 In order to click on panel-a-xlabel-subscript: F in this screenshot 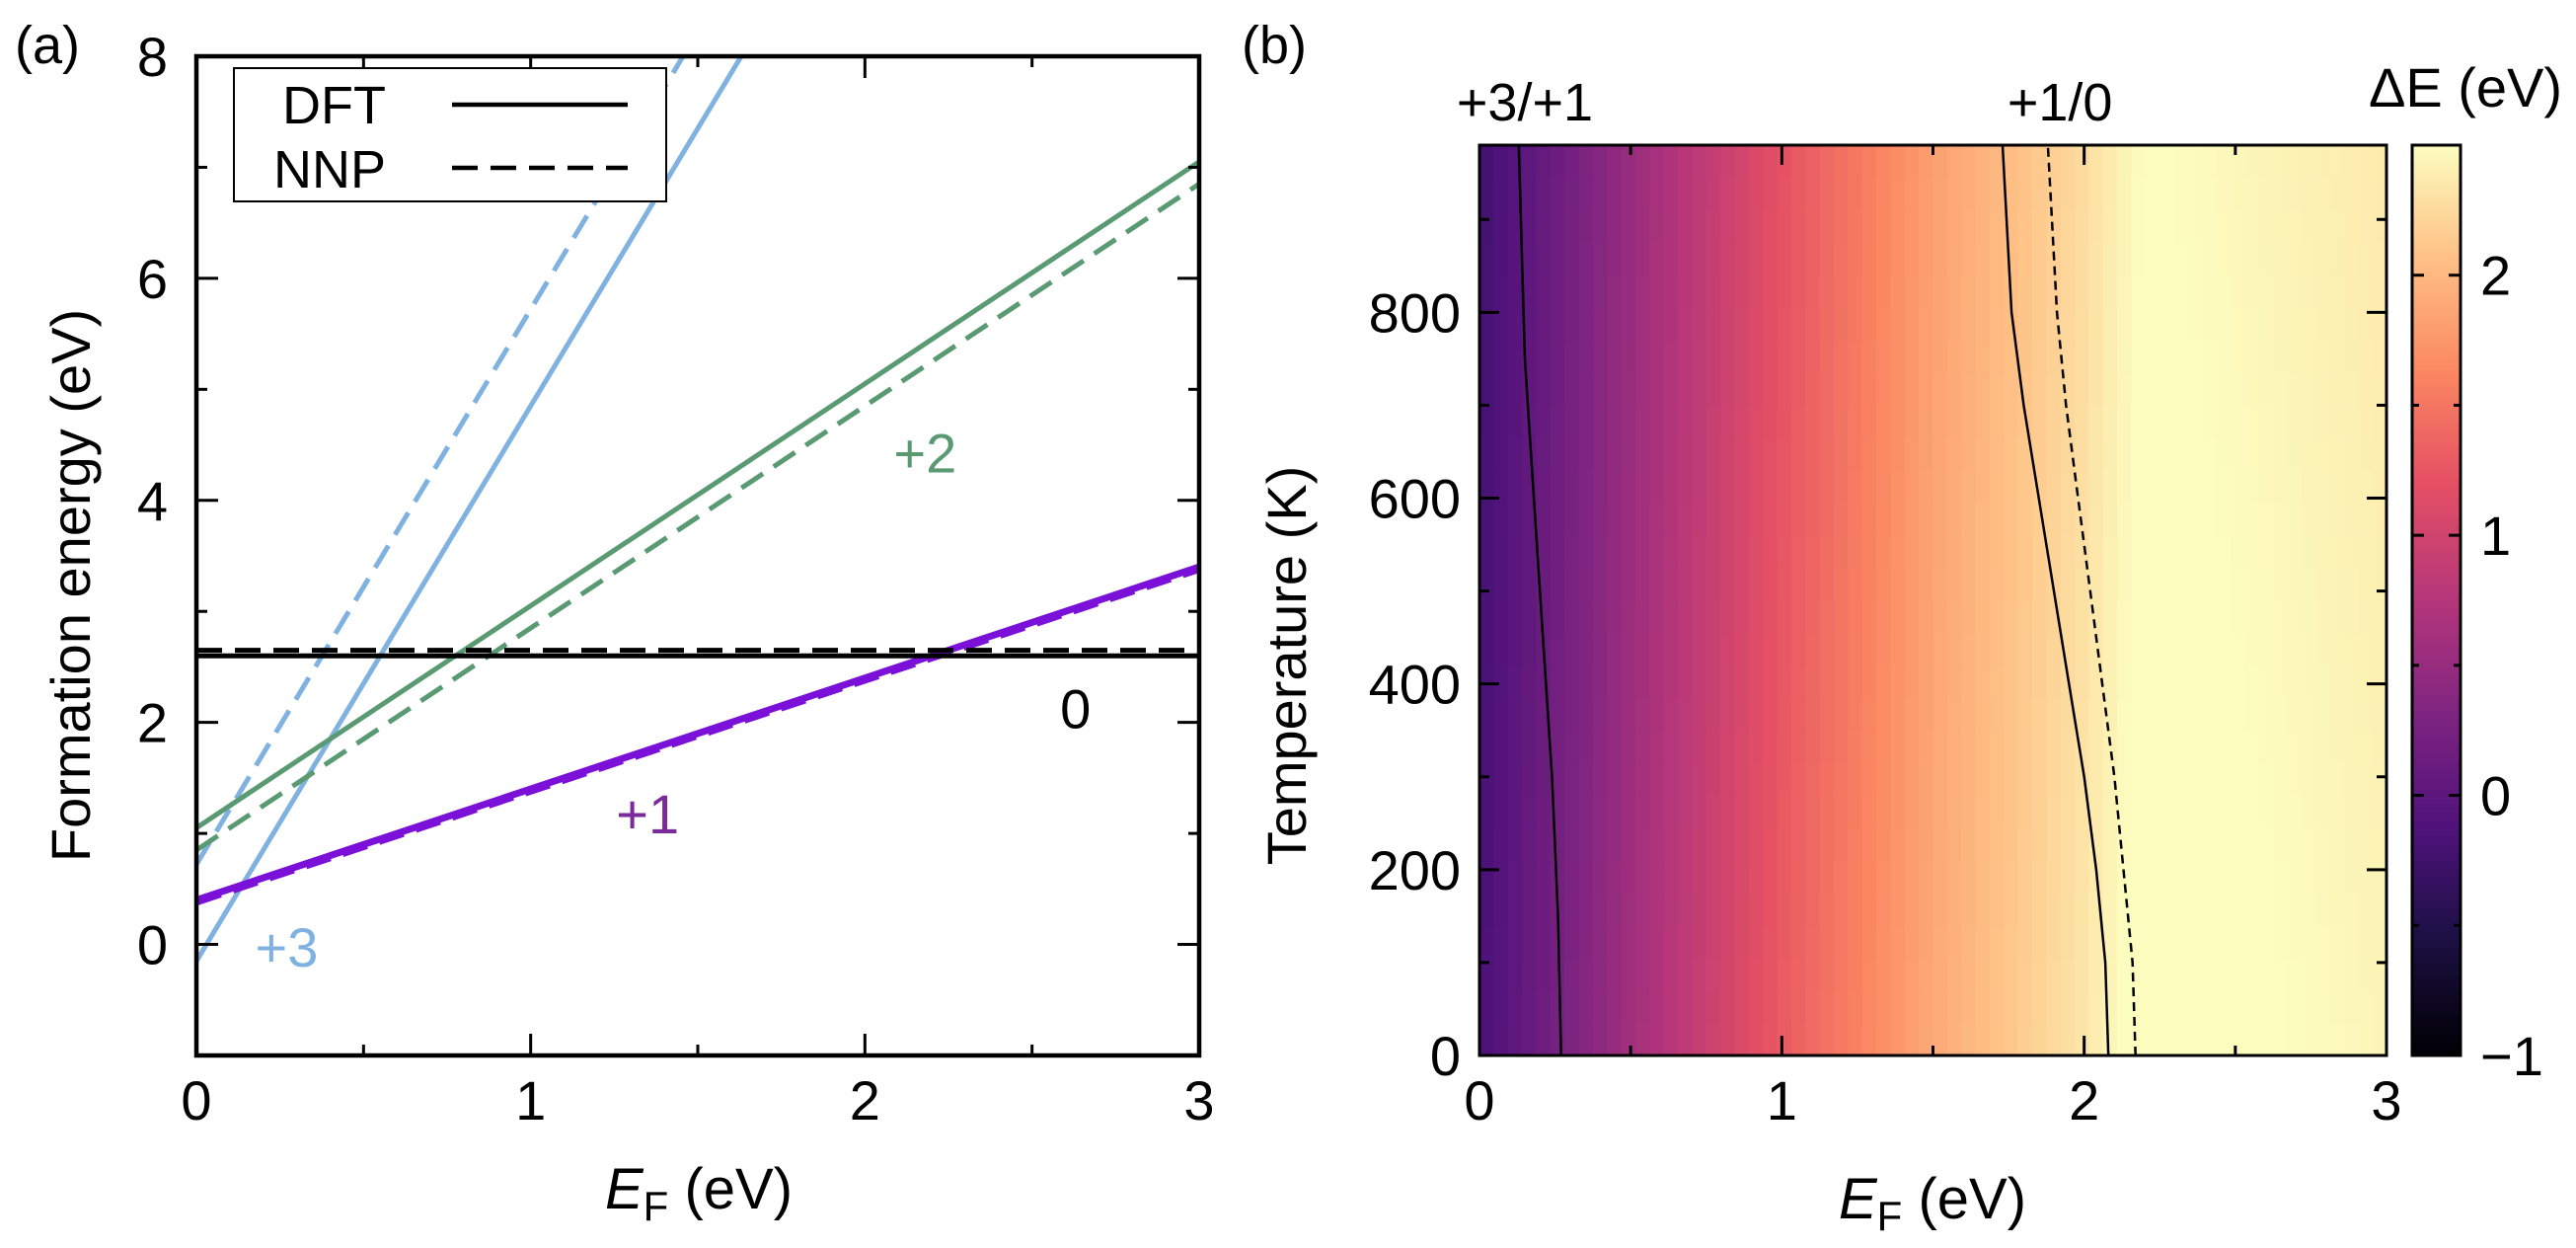, I will do `click(656, 1206)`.